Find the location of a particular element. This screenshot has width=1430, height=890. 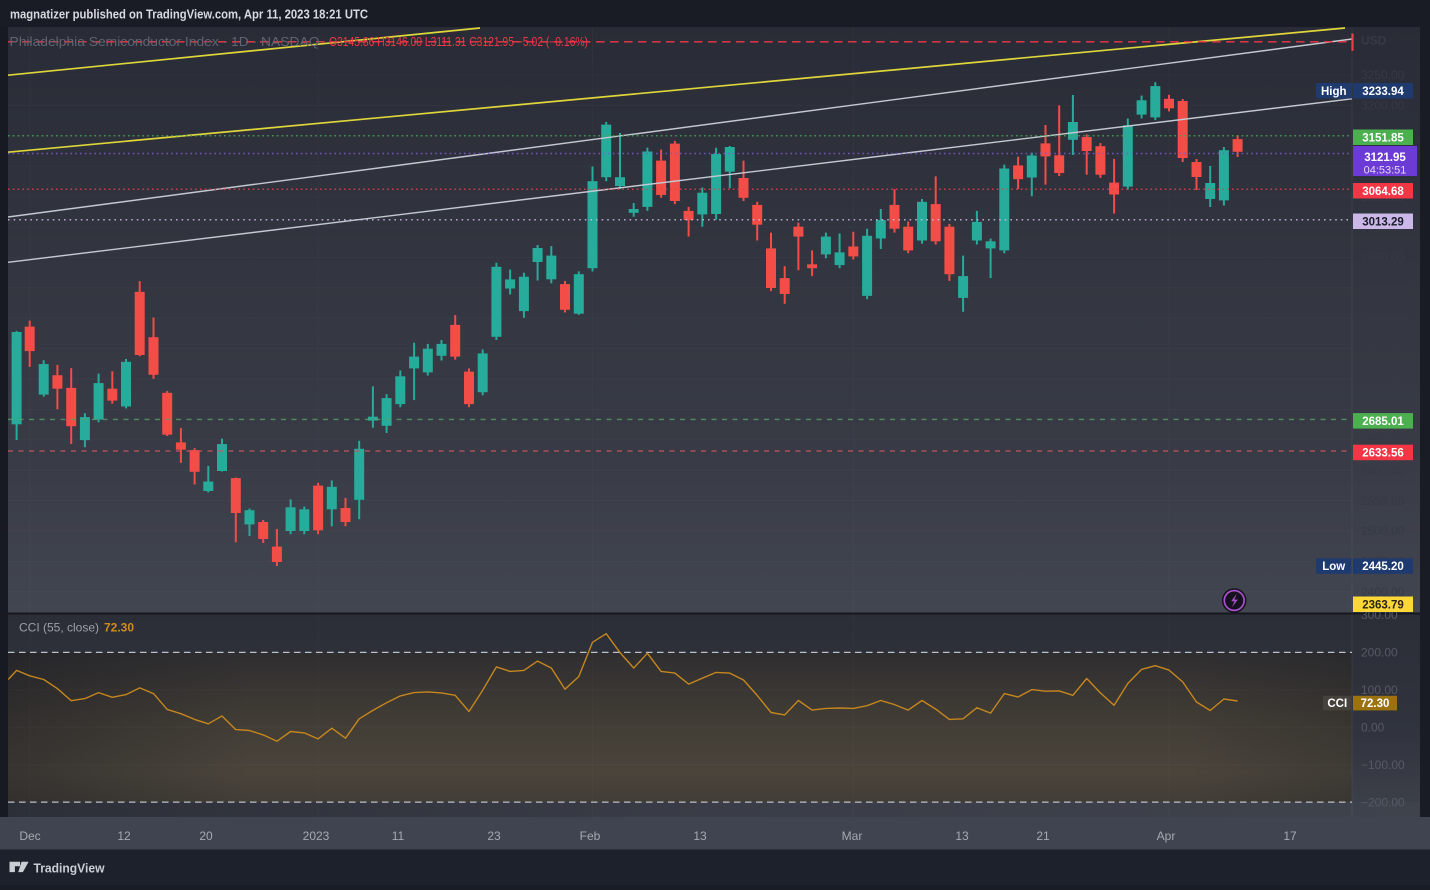

svg-text: CCI (55, close) is located at coordinates (59, 628).